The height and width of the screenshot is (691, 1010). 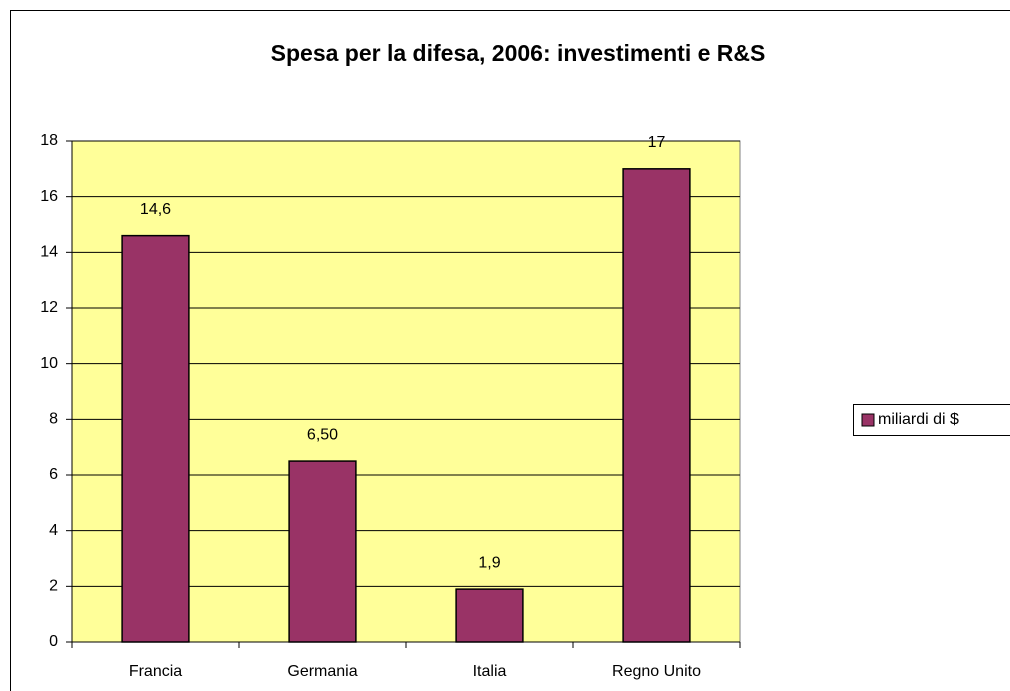 I want to click on data-label: 17, so click(x=657, y=142).